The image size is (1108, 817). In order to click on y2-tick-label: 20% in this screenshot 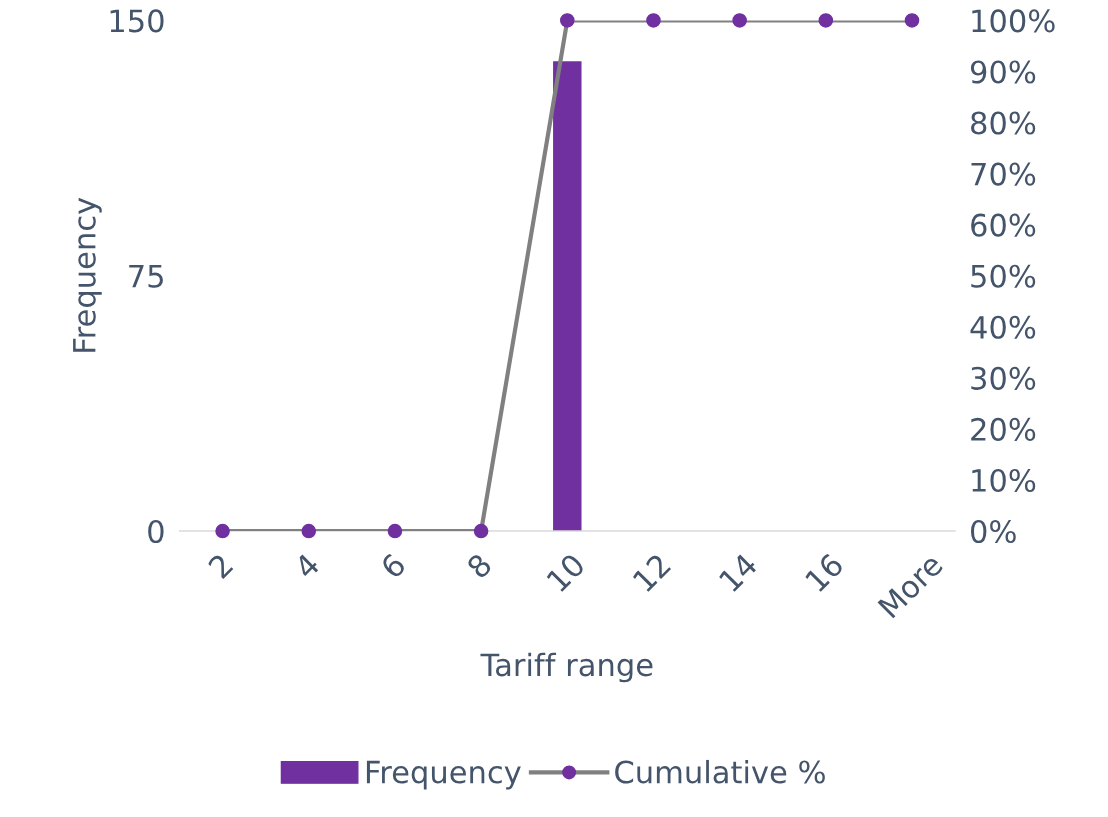, I will do `click(1003, 429)`.